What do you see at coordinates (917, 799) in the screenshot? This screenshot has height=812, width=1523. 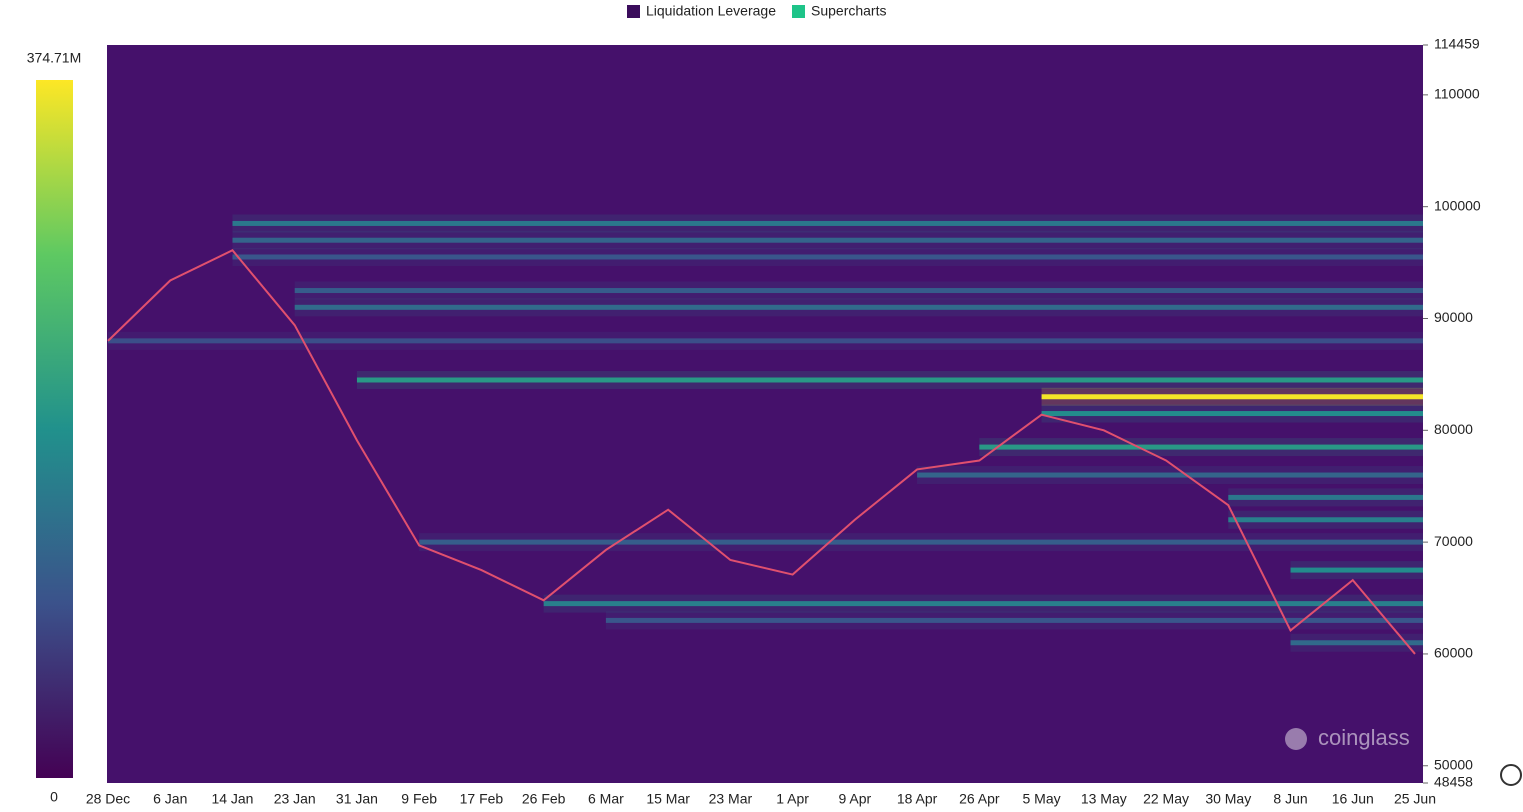 I see `x-tick-label: 18 Apr` at bounding box center [917, 799].